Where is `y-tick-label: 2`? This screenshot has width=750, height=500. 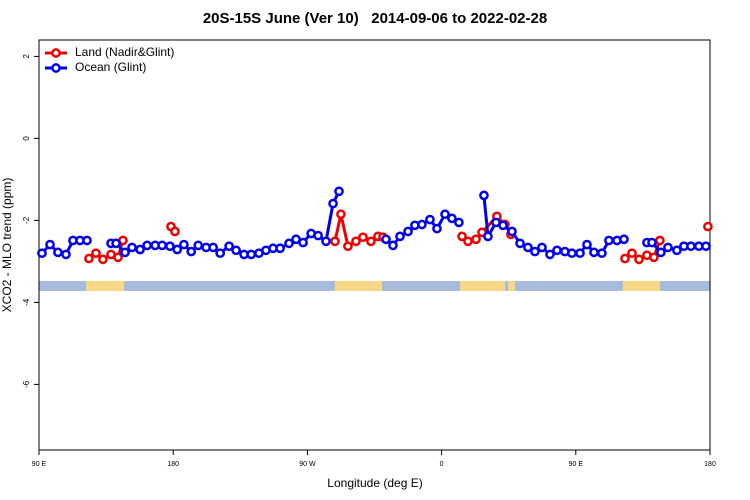 y-tick-label: 2 is located at coordinates (26, 56).